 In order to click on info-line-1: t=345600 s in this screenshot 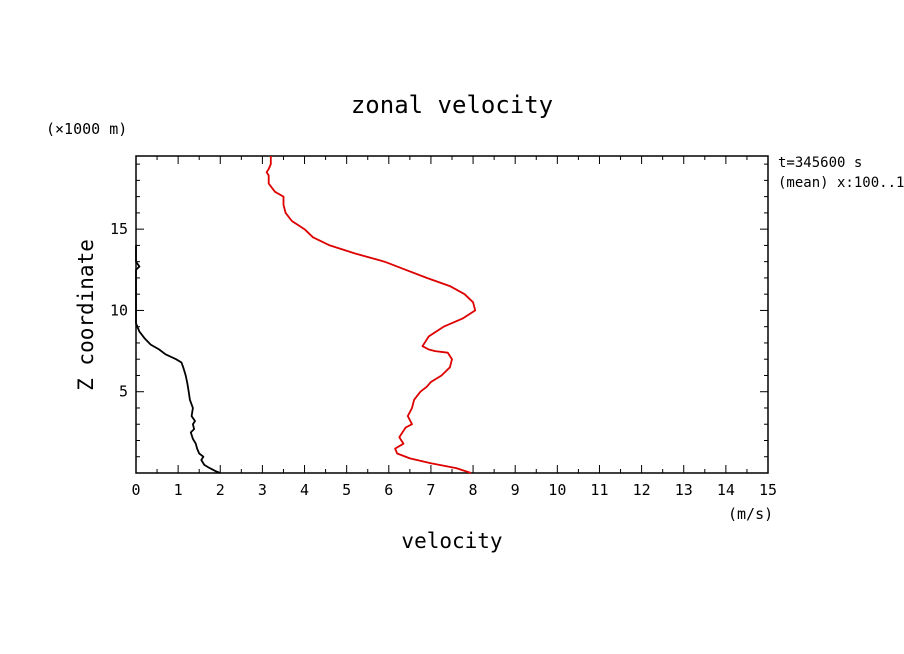, I will do `click(820, 163)`.